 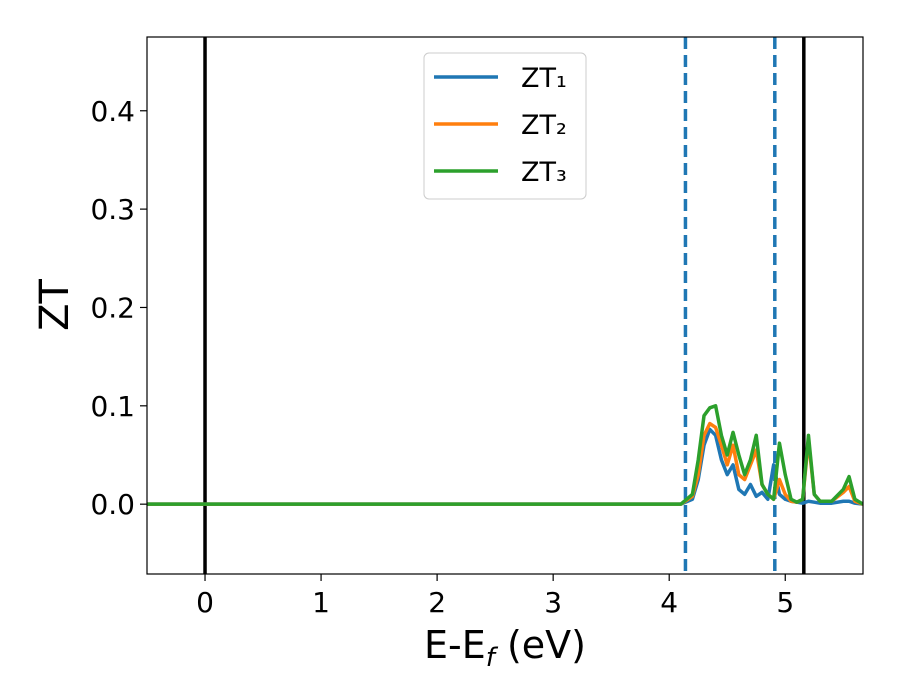 What do you see at coordinates (112, 406) in the screenshot?
I see `y-tick-label: 0.1` at bounding box center [112, 406].